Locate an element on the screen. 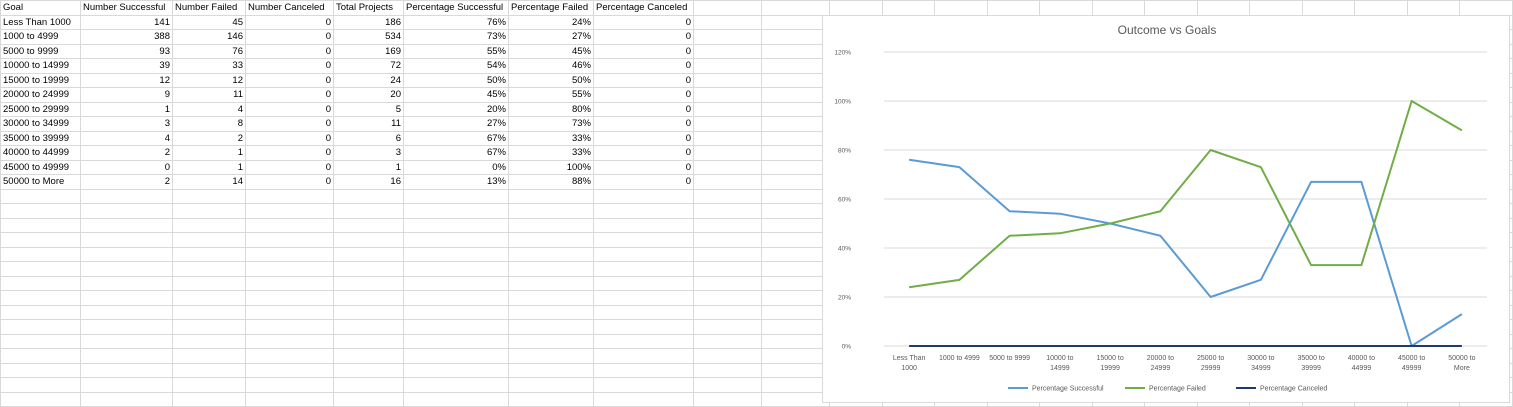  value-cell: 20 is located at coordinates (368, 95).